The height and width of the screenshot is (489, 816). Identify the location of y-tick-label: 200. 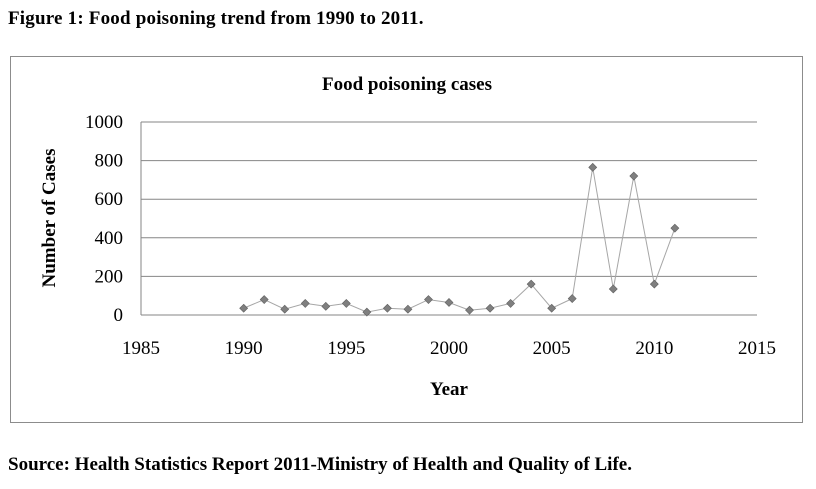
(109, 276).